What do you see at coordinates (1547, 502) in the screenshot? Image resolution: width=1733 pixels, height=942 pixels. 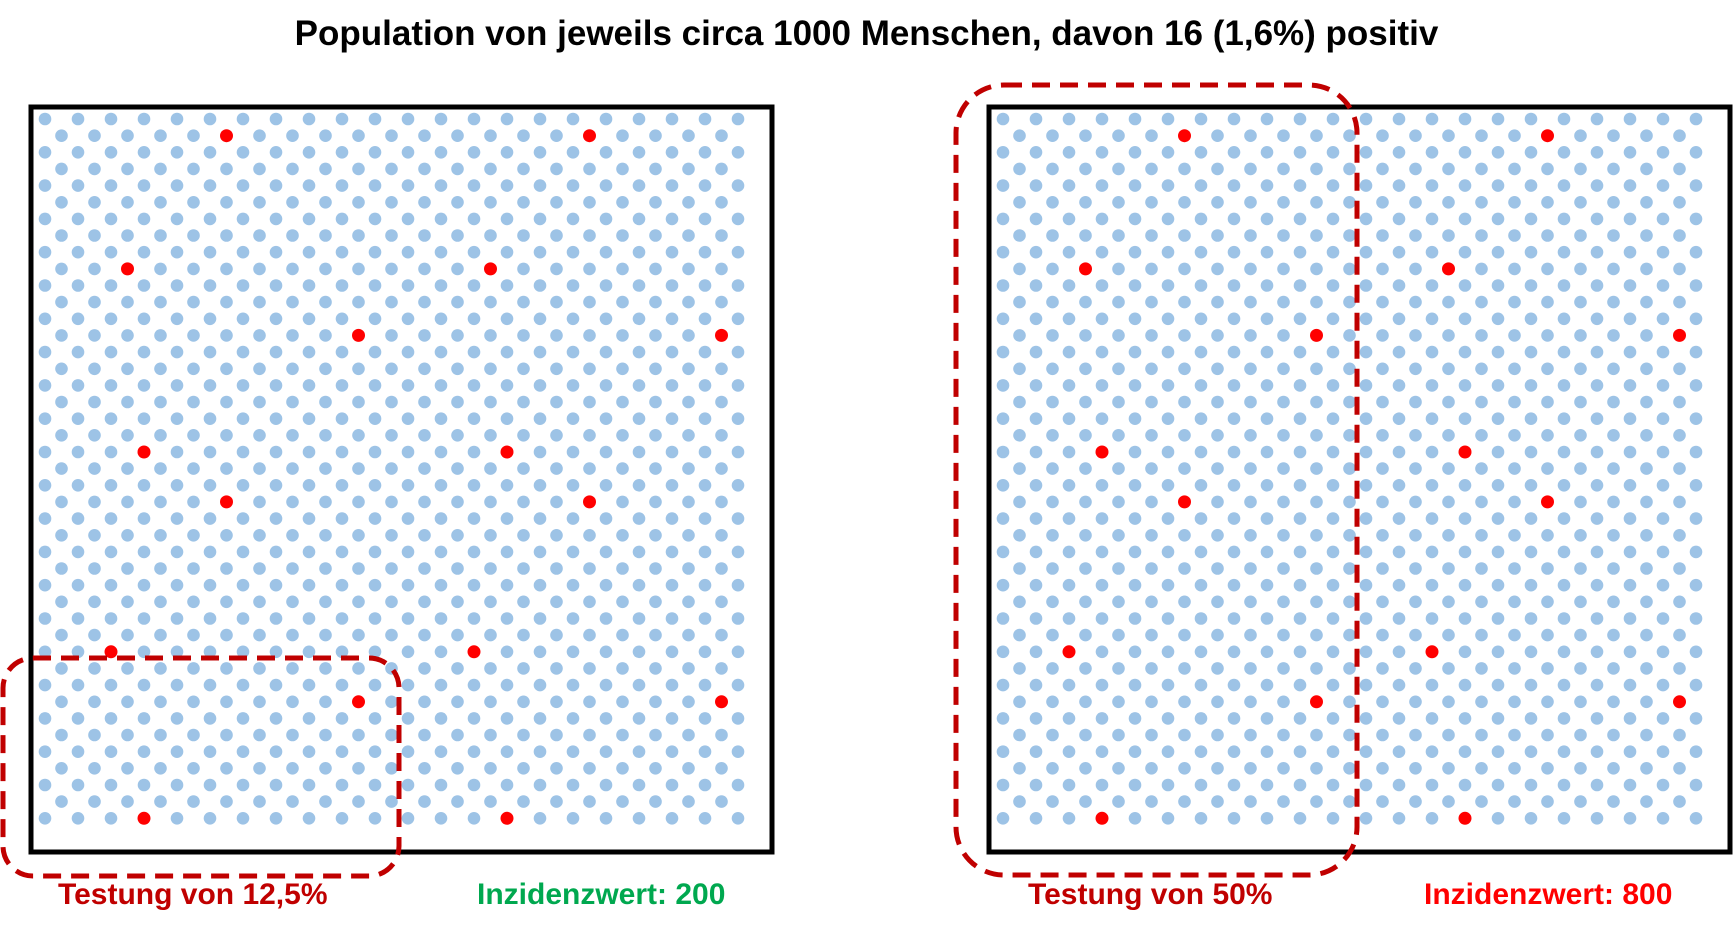 I see `right-positive-person-dot` at bounding box center [1547, 502].